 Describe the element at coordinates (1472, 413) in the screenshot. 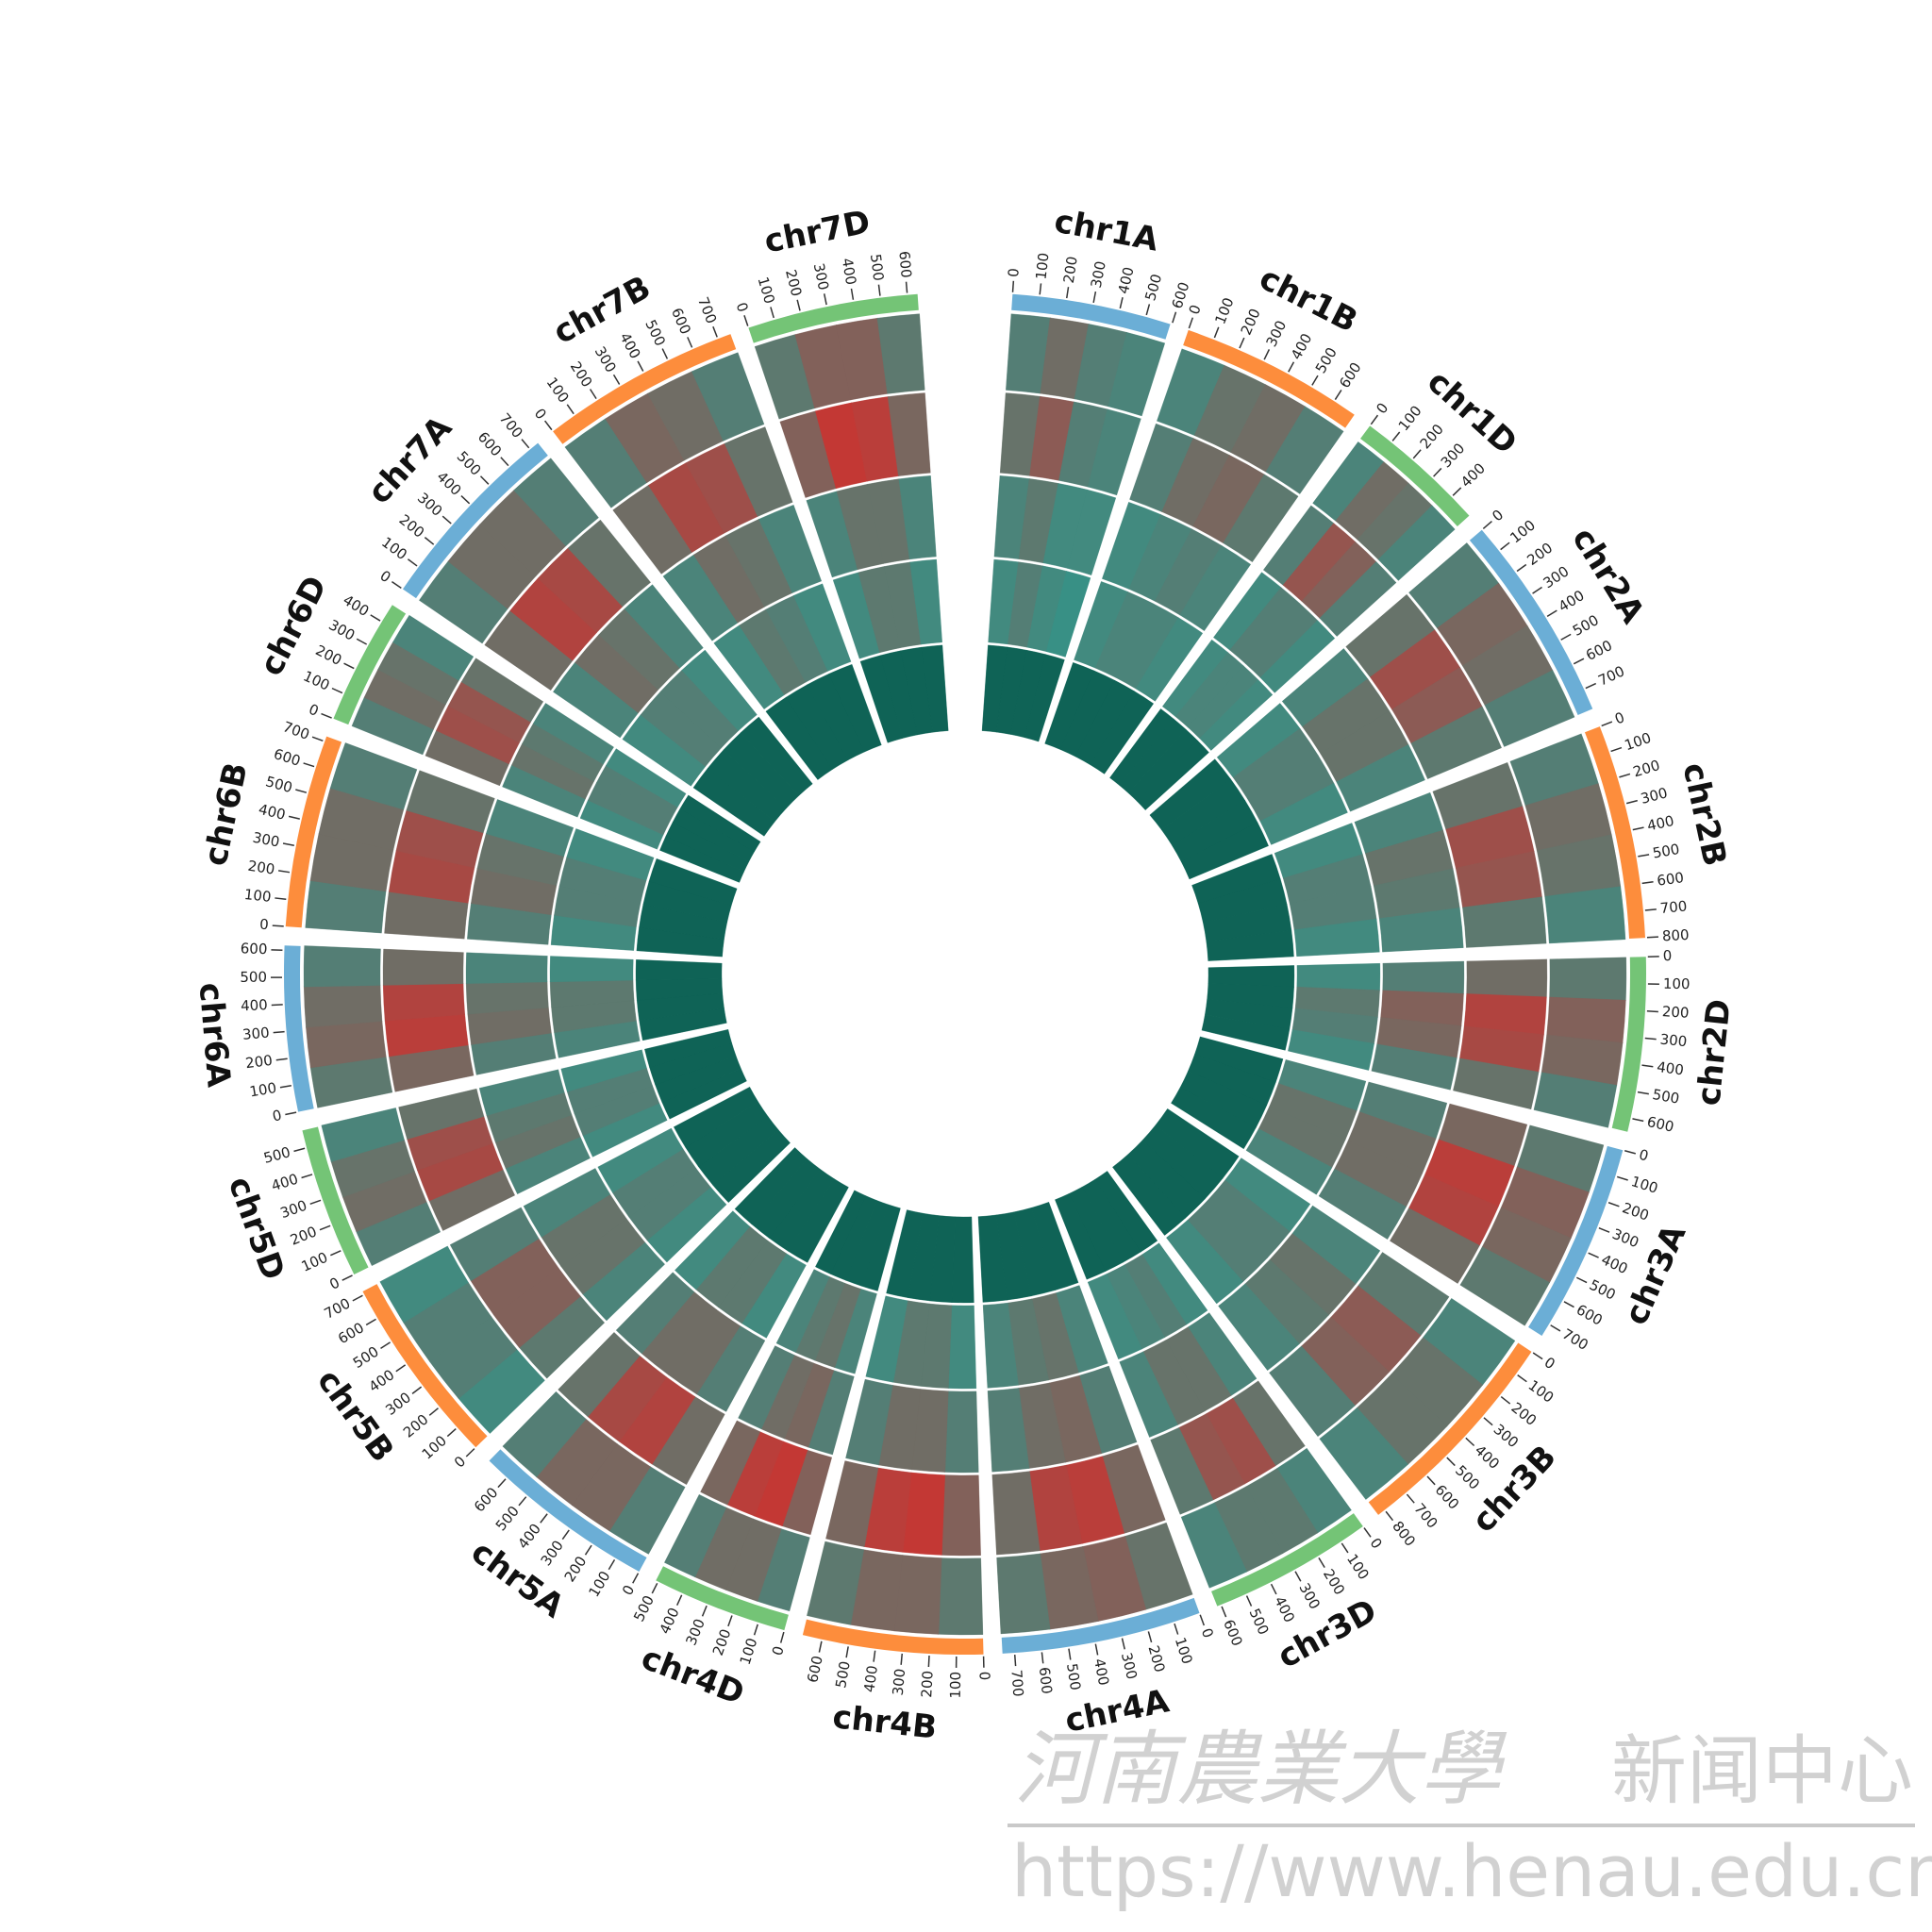

I see `chromosome-name: chr1D` at that location.